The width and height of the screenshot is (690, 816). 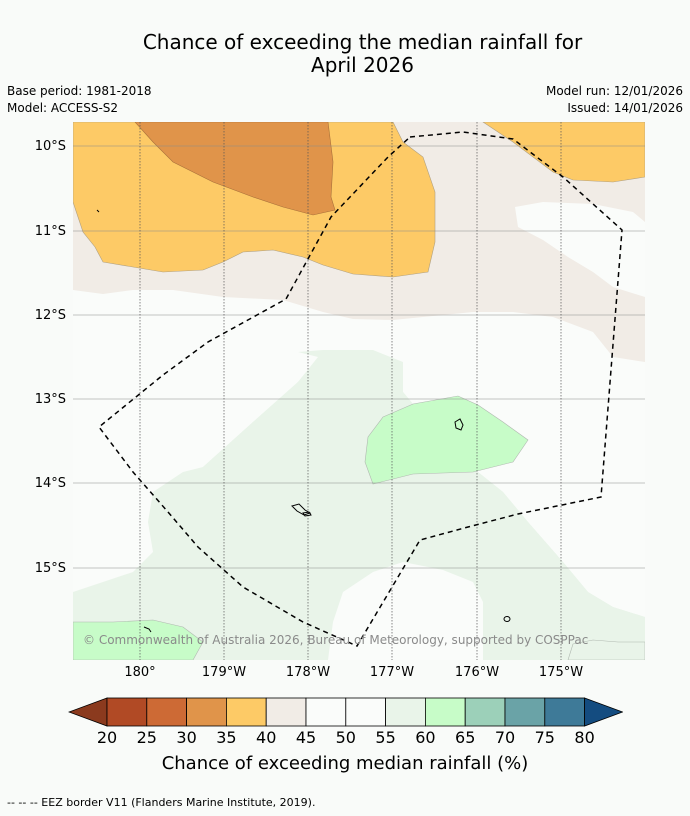 I want to click on lat-label-15s: 15°S, so click(x=50, y=568).